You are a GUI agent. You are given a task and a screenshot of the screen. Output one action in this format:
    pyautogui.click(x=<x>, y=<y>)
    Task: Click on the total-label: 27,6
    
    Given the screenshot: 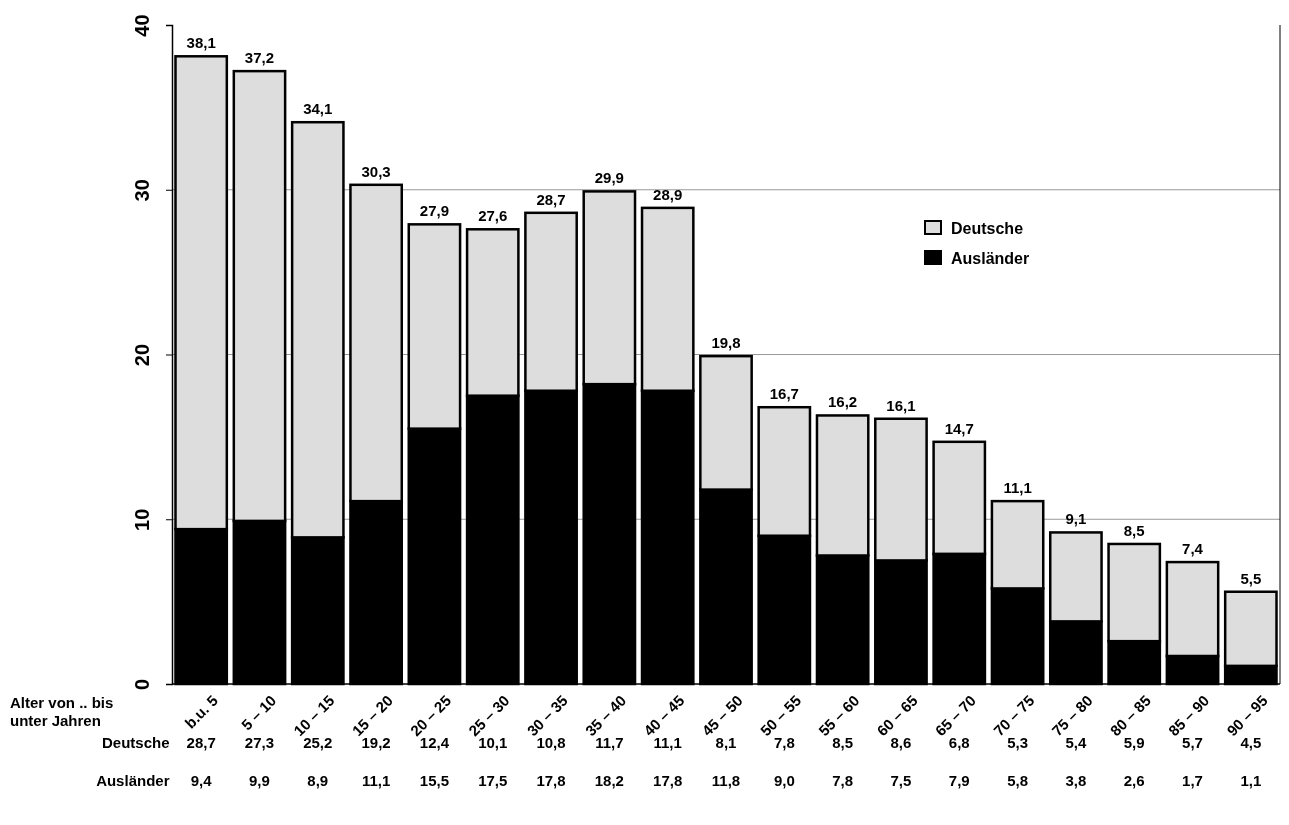 What is the action you would take?
    pyautogui.click(x=493, y=216)
    